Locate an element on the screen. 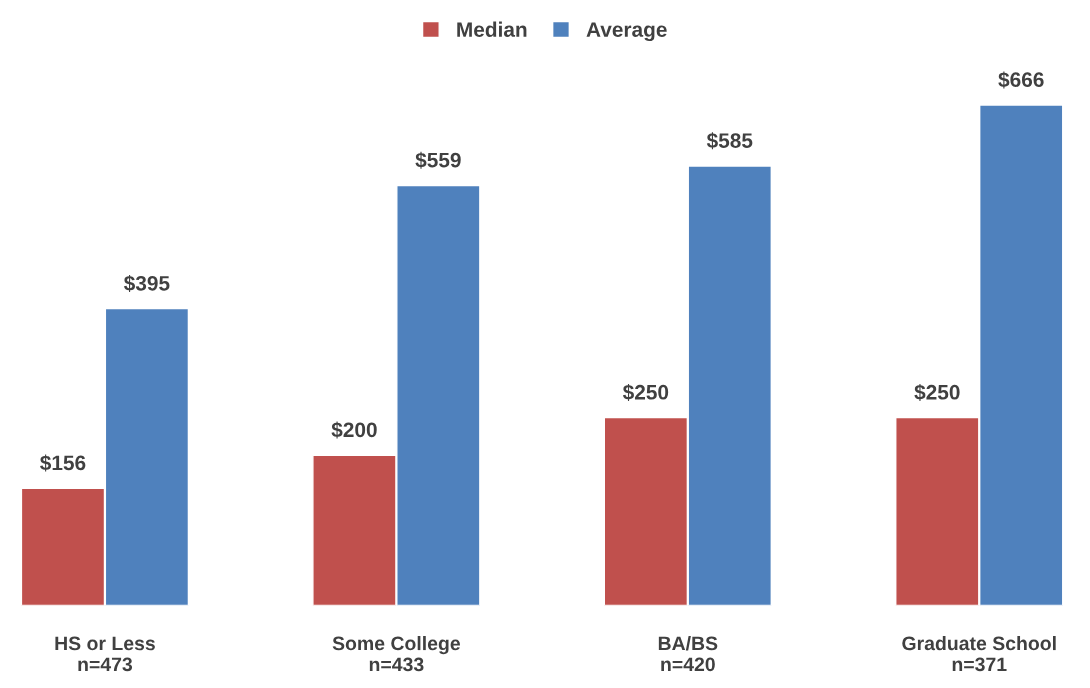  data-label: $200 is located at coordinates (354, 430).